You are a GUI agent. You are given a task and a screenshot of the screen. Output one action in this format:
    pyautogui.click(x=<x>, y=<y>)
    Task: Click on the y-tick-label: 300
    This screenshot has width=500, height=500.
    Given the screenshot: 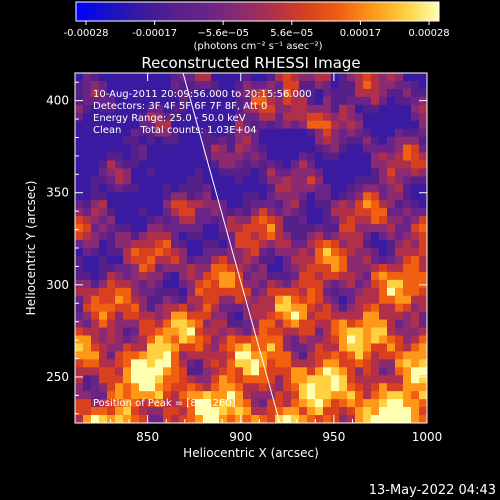 What is the action you would take?
    pyautogui.click(x=57, y=285)
    